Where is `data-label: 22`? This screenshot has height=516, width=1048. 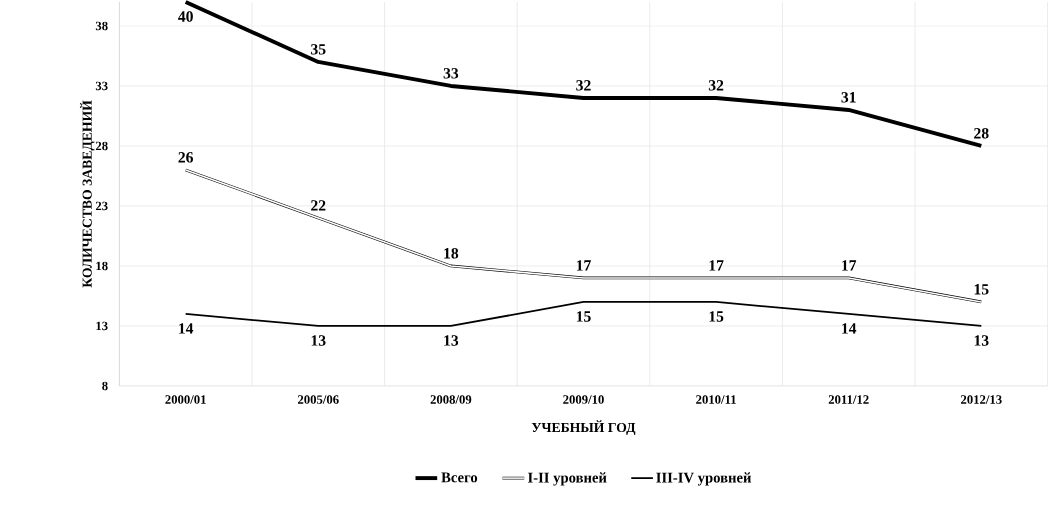
data-label: 22 is located at coordinates (318, 205).